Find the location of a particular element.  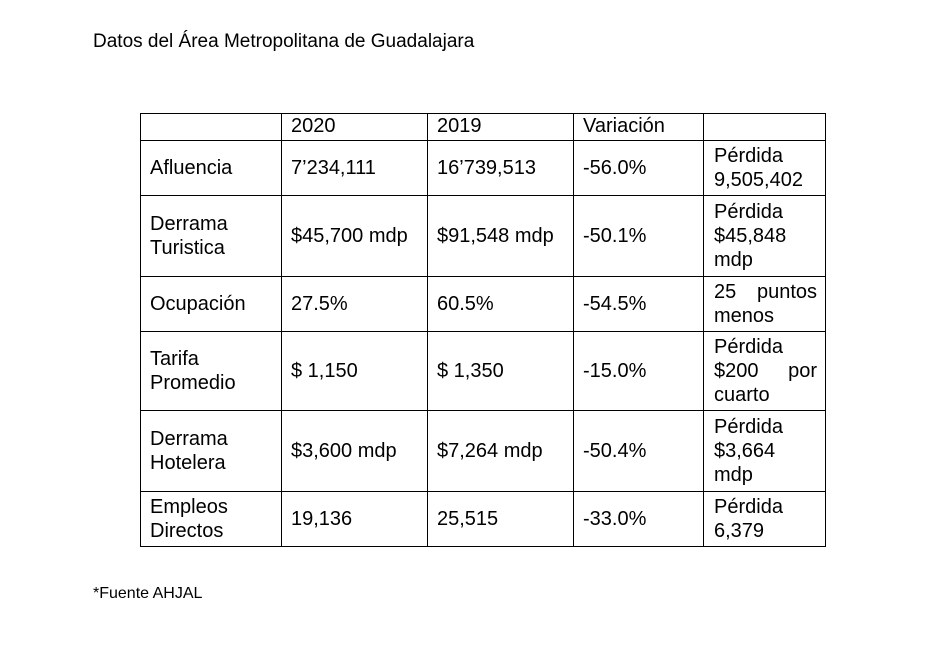

value-2019: $ 1,350 is located at coordinates (500, 371).